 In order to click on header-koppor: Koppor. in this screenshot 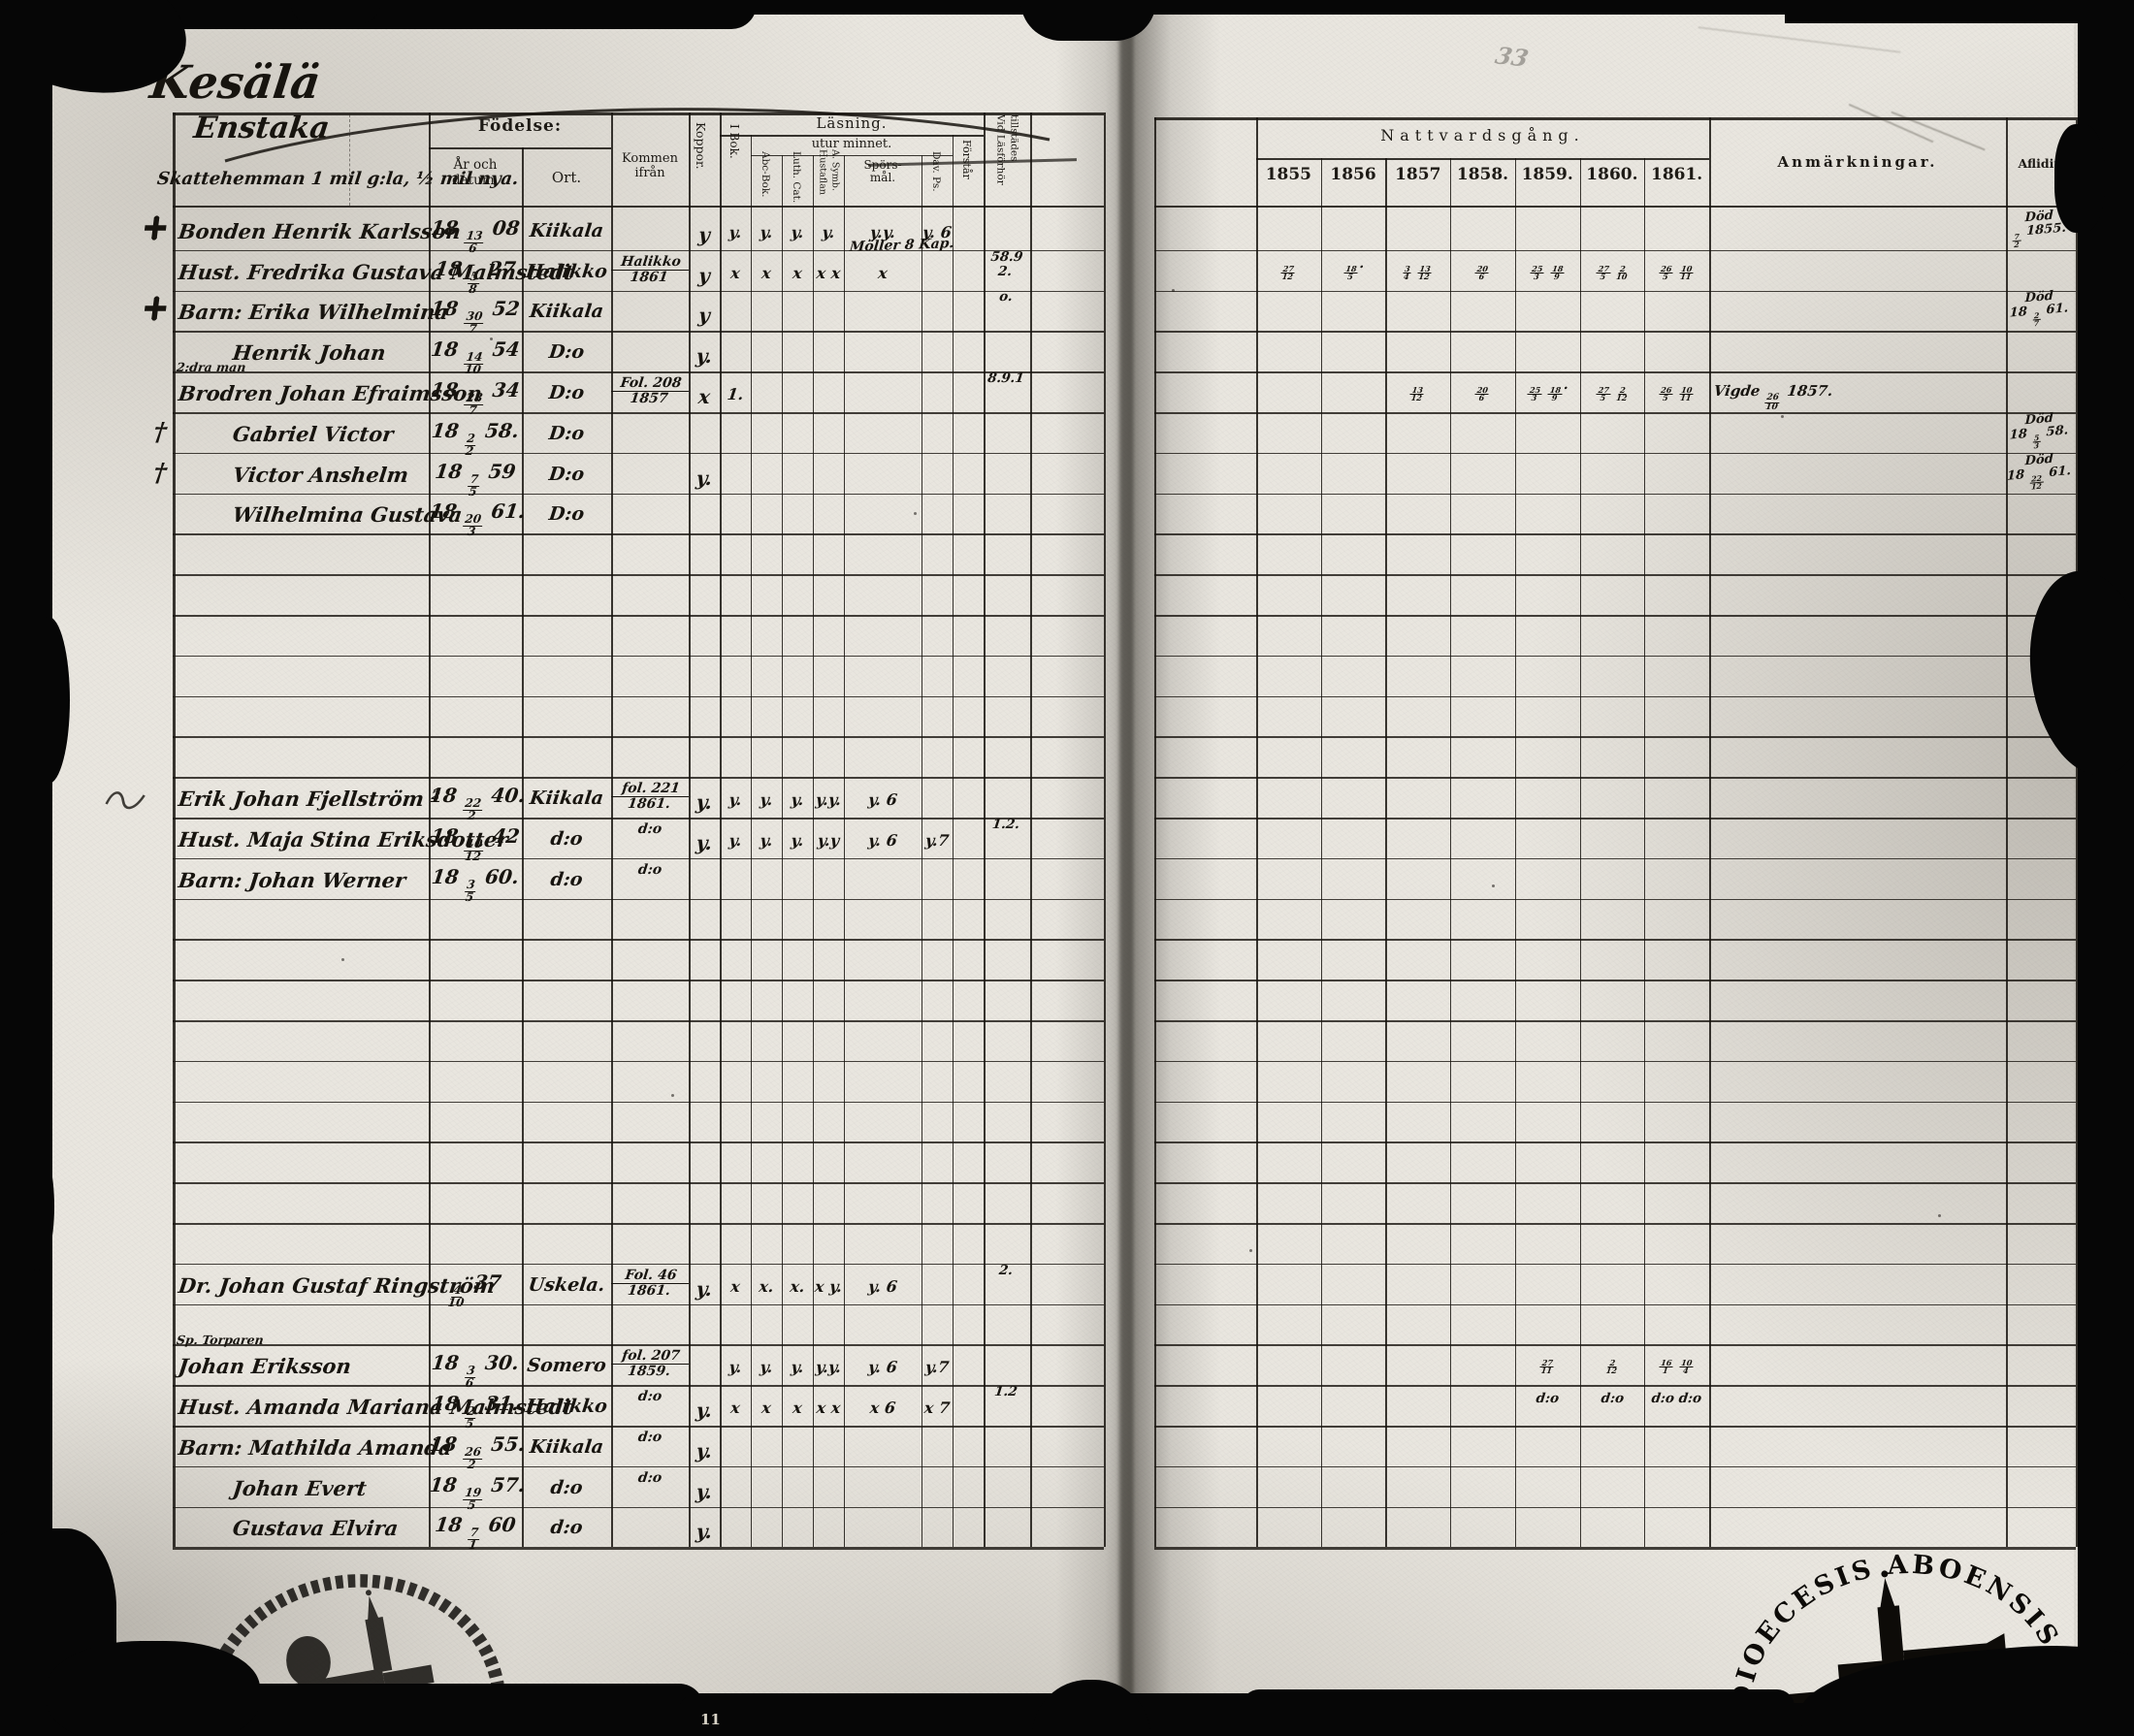, I will do `click(701, 146)`.